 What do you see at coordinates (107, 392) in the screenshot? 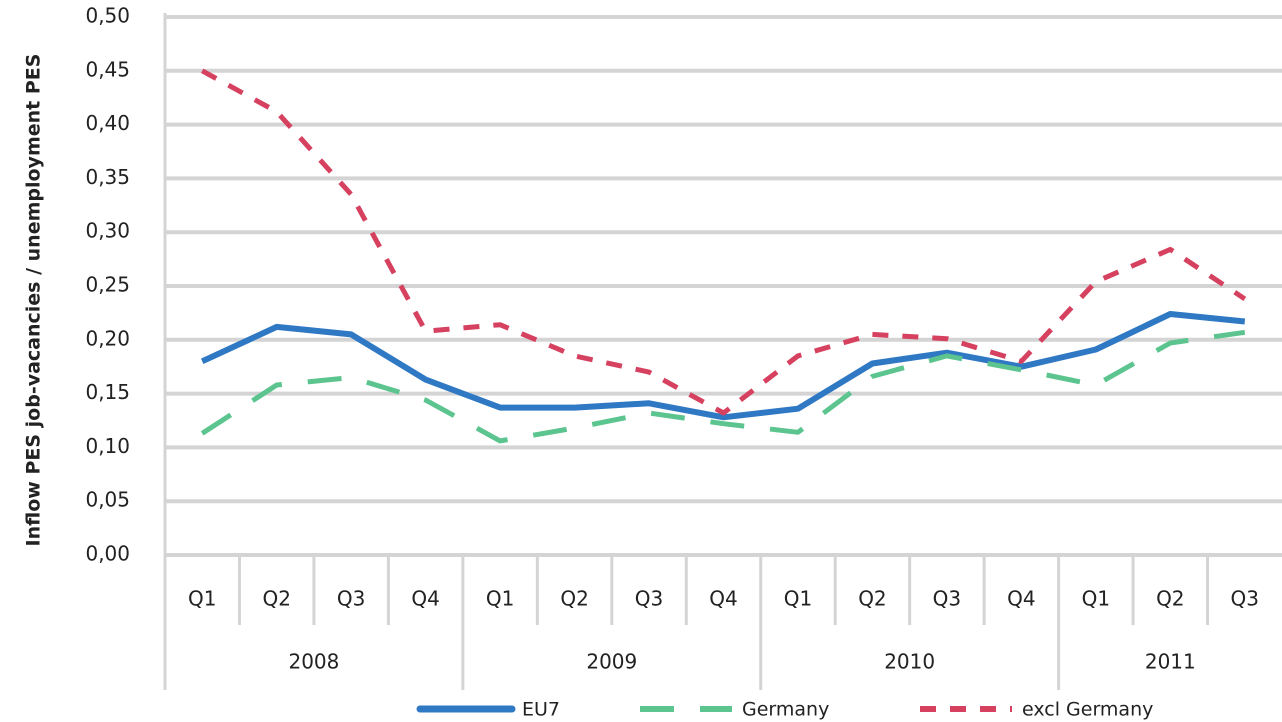
I see `y-tick-label: 0,15` at bounding box center [107, 392].